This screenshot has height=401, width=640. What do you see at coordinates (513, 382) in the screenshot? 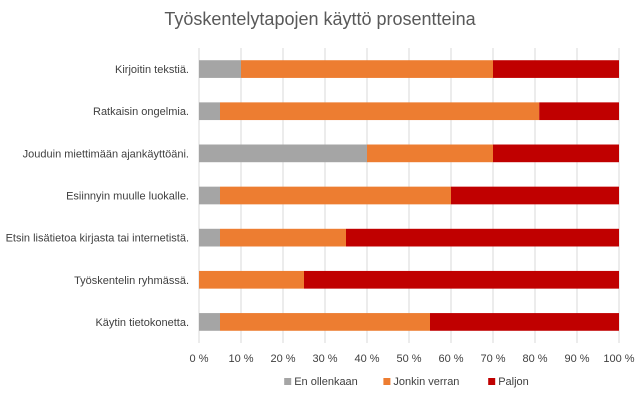
I see `legend-label: Paljon` at bounding box center [513, 382].